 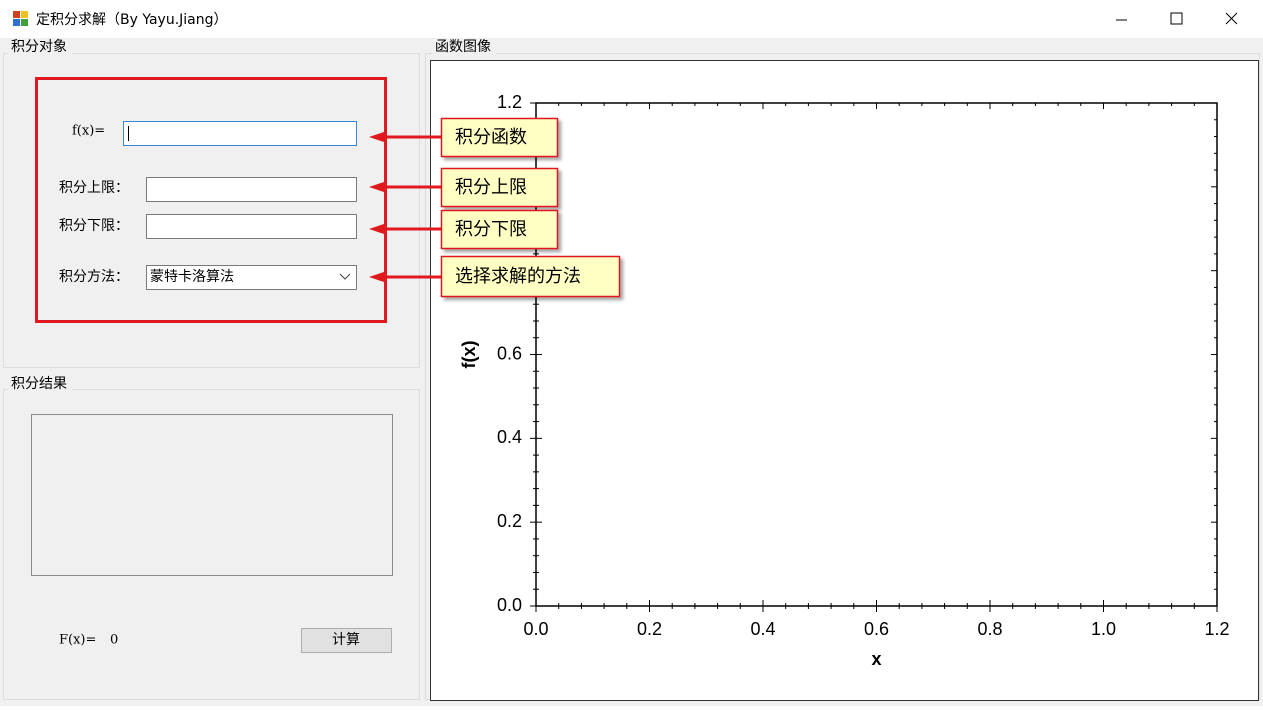 What do you see at coordinates (94, 188) in the screenshot?
I see `field-label: 积分上限：` at bounding box center [94, 188].